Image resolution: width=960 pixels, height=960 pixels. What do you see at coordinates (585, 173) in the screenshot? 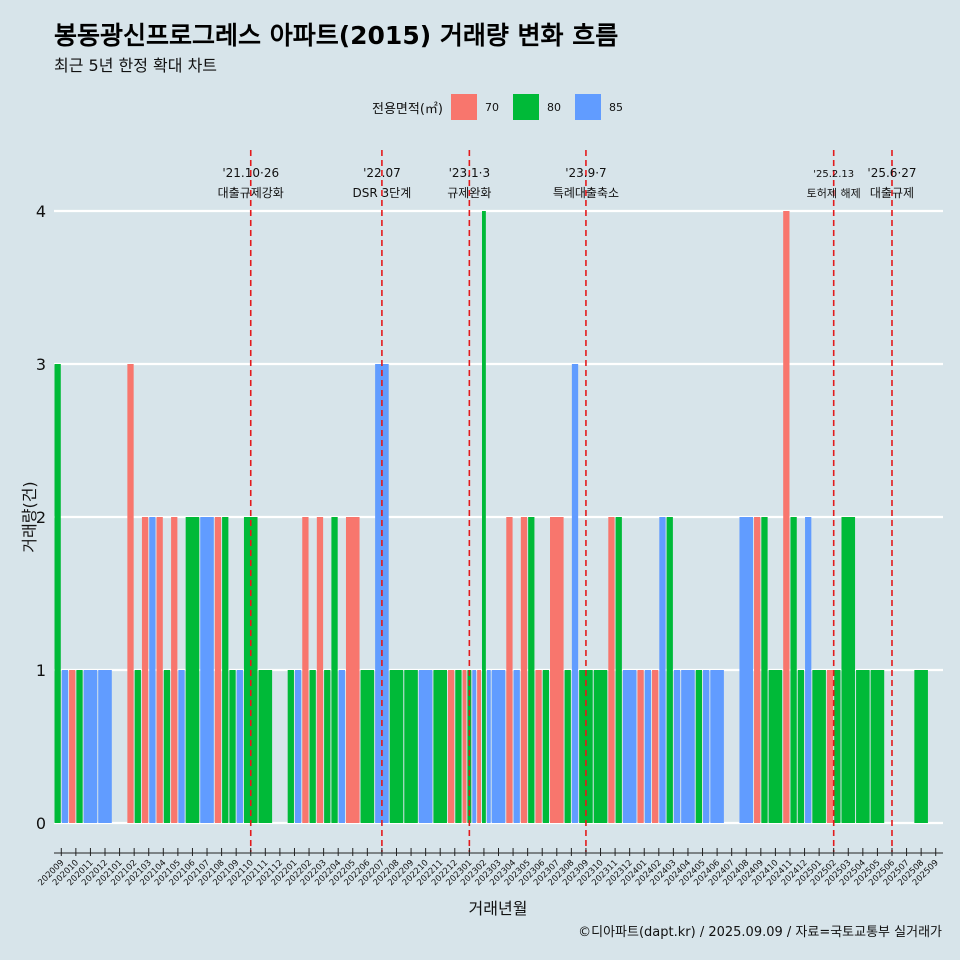
I see `event-date-202309: '23.9·7` at bounding box center [585, 173].